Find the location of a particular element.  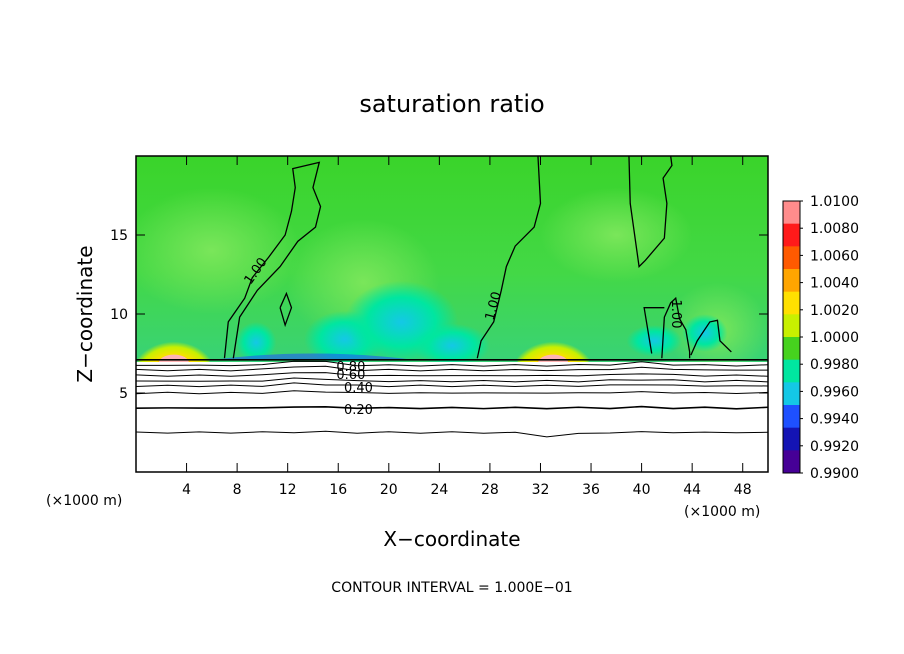

x-axis-label: X−coordinate is located at coordinates (451, 539).